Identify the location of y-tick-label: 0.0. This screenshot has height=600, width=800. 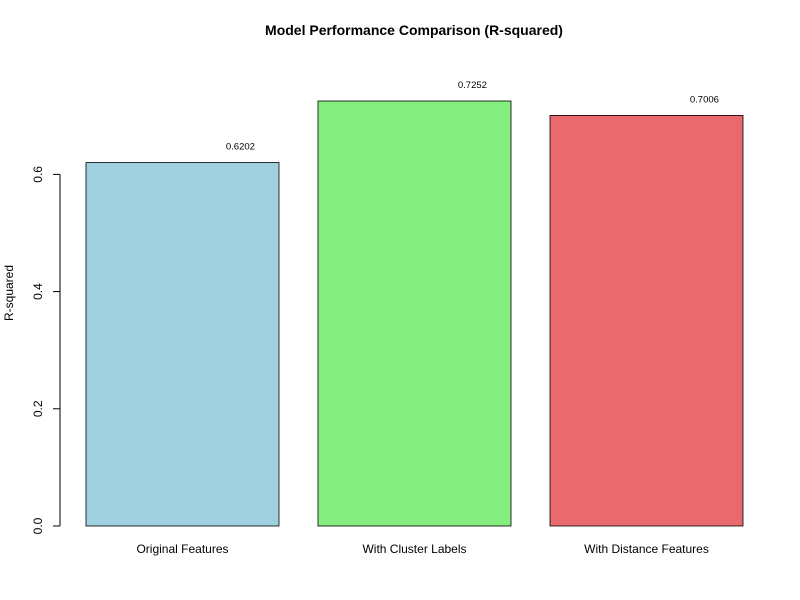
(38, 525).